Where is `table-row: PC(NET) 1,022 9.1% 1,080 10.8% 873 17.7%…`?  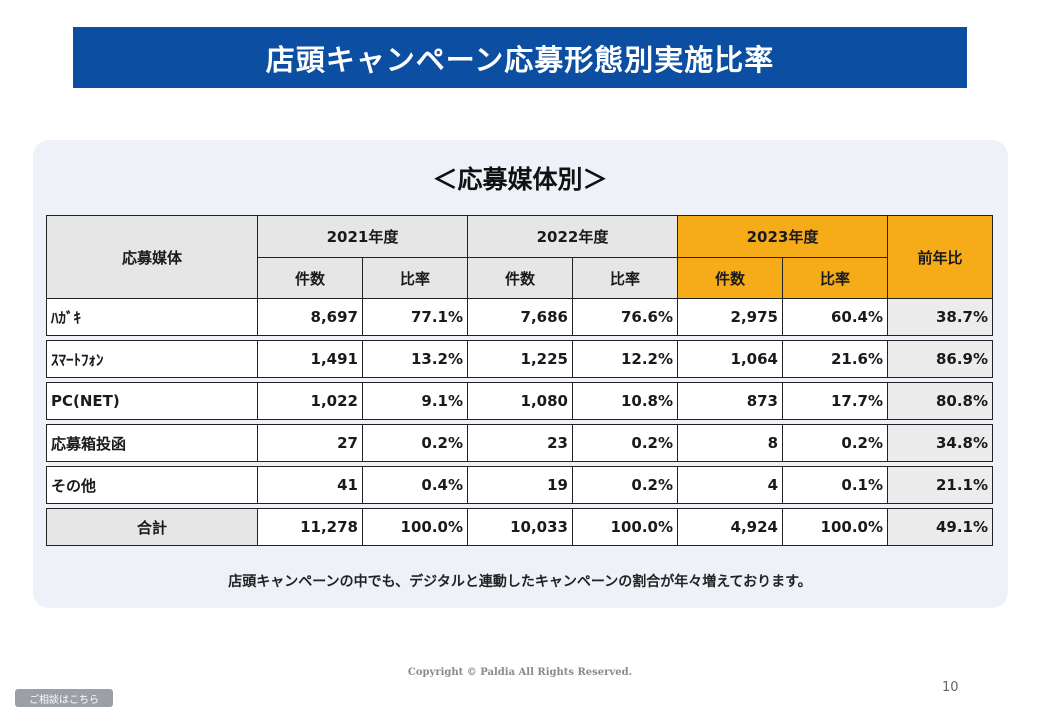
table-row: PC(NET) 1,022 9.1% 1,080 10.8% 873 17.7%… is located at coordinates (519, 401).